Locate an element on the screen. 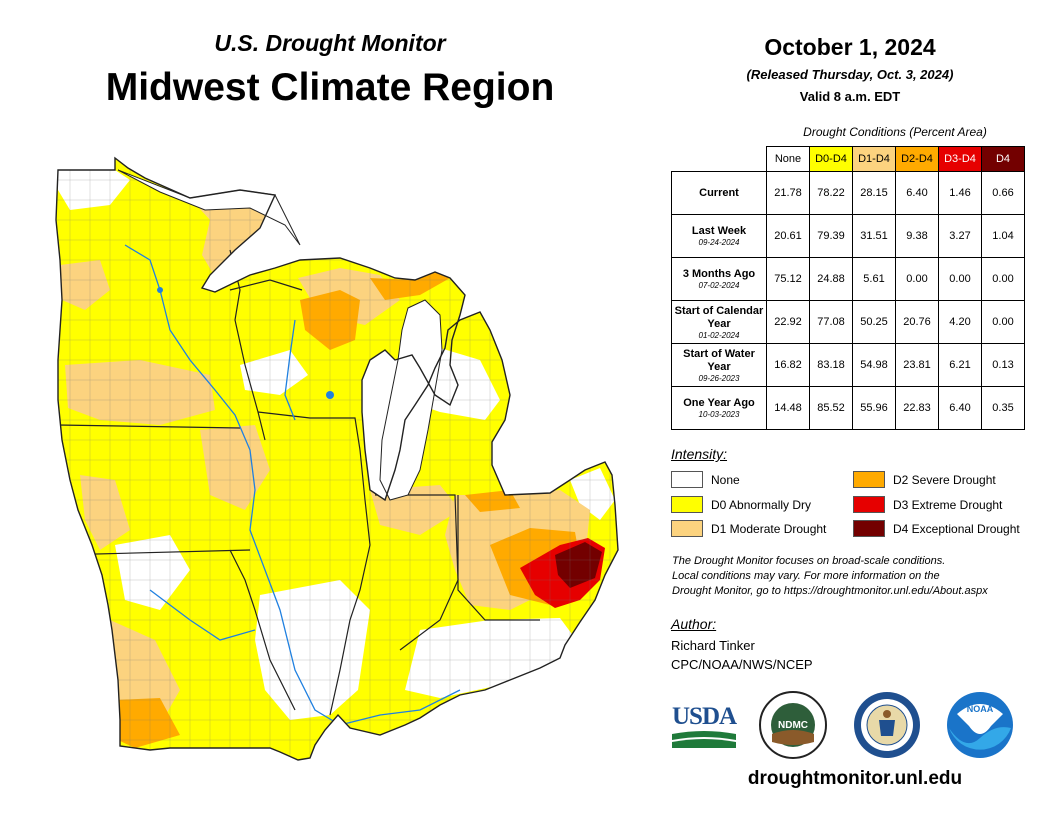  legend-item-none: None is located at coordinates (705, 479).